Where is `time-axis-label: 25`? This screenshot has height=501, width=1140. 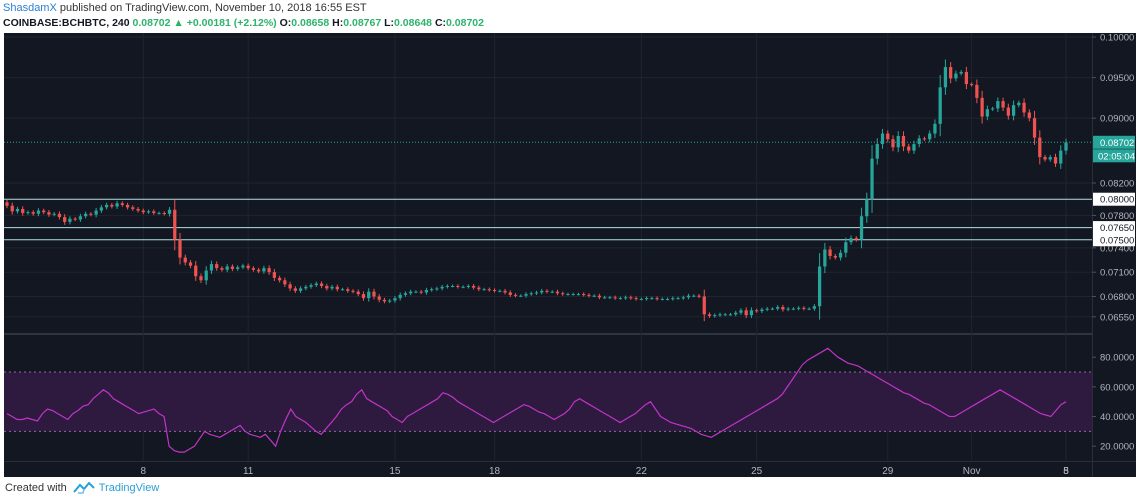 time-axis-label: 25 is located at coordinates (757, 471).